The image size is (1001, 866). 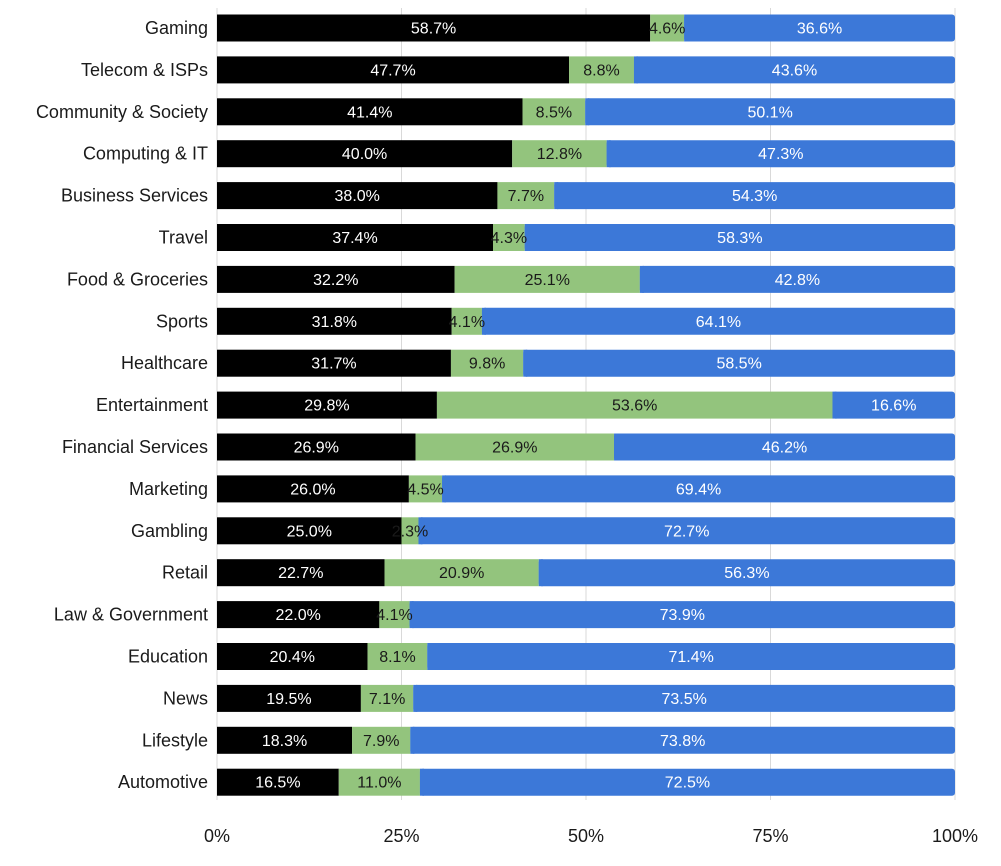 I want to click on bar-row: 29.8% 53.6% 16.6%, so click(x=586, y=405).